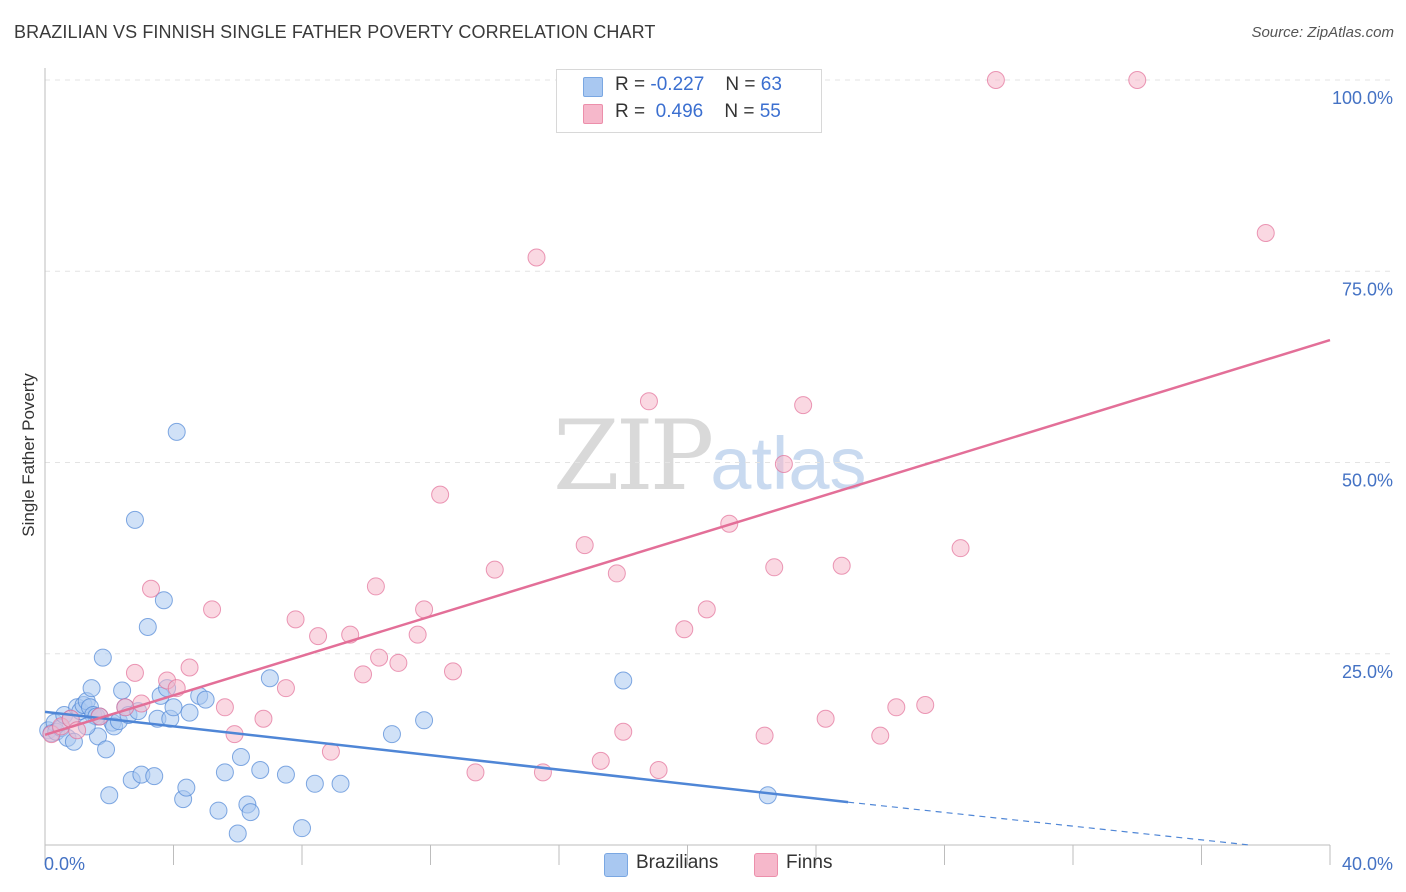 The width and height of the screenshot is (1406, 892). What do you see at coordinates (64, 864) in the screenshot?
I see `x-tick-label-min: 0.0%` at bounding box center [64, 864].